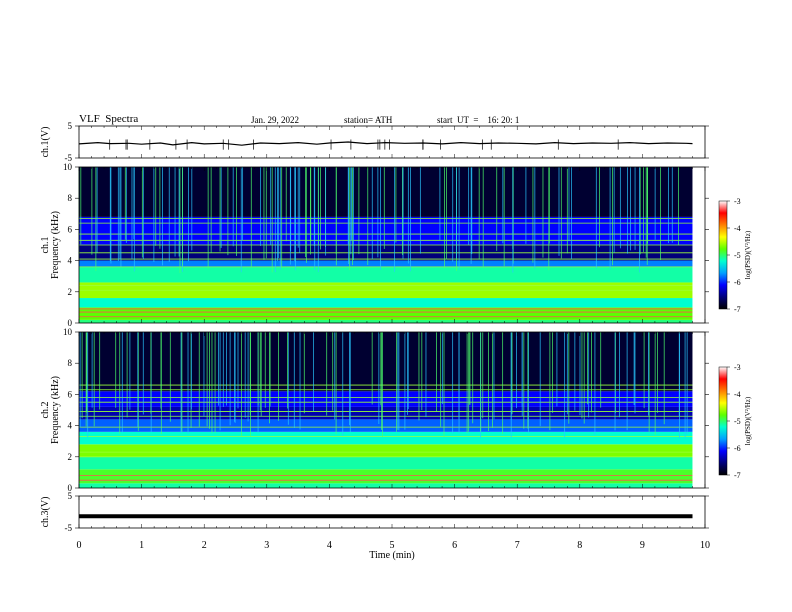 The height and width of the screenshot is (612, 792). Describe the element at coordinates (579, 545) in the screenshot. I see `x-tick-label: 8` at that location.